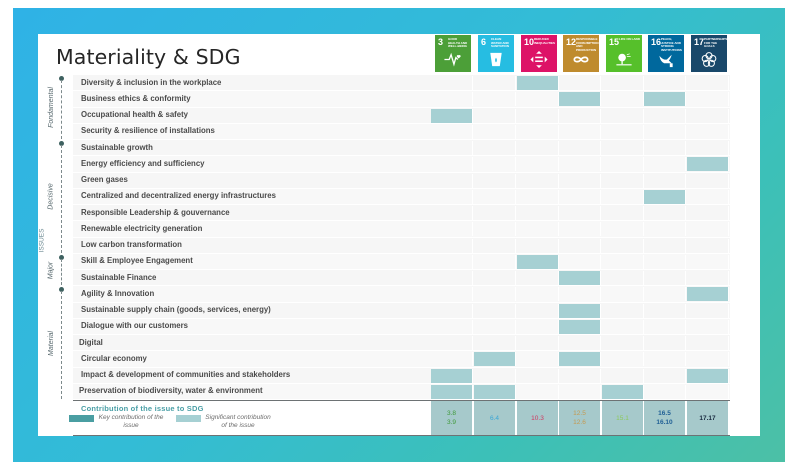 The height and width of the screenshot is (467, 805). I want to click on category-line, so click(61, 272).